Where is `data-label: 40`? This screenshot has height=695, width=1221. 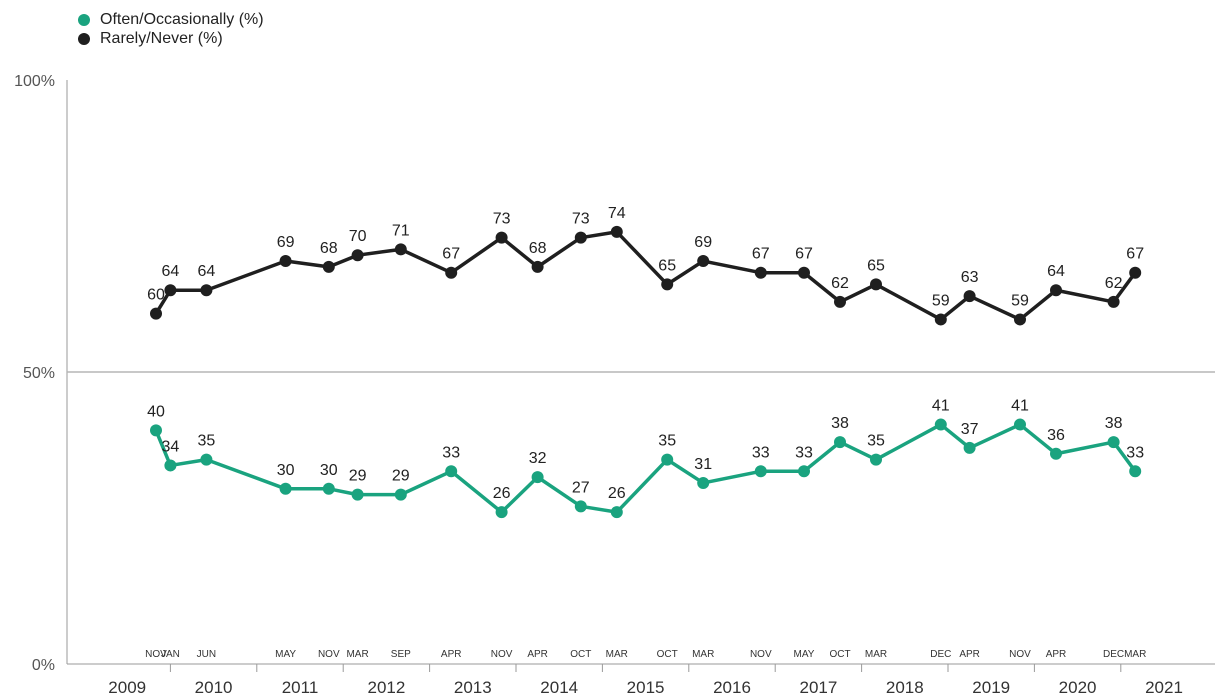
data-label: 40 is located at coordinates (156, 411).